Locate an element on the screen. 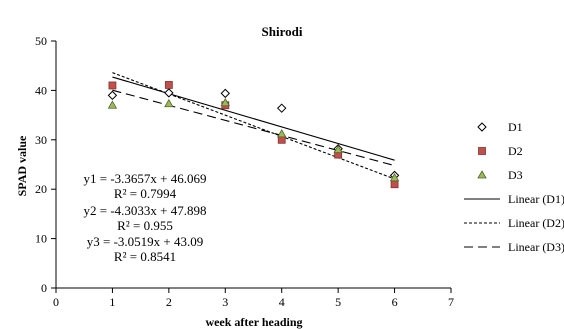 Image resolution: width=564 pixels, height=329 pixels. equation-label: y2 = -4.3033x + 47.898 is located at coordinates (145, 210).